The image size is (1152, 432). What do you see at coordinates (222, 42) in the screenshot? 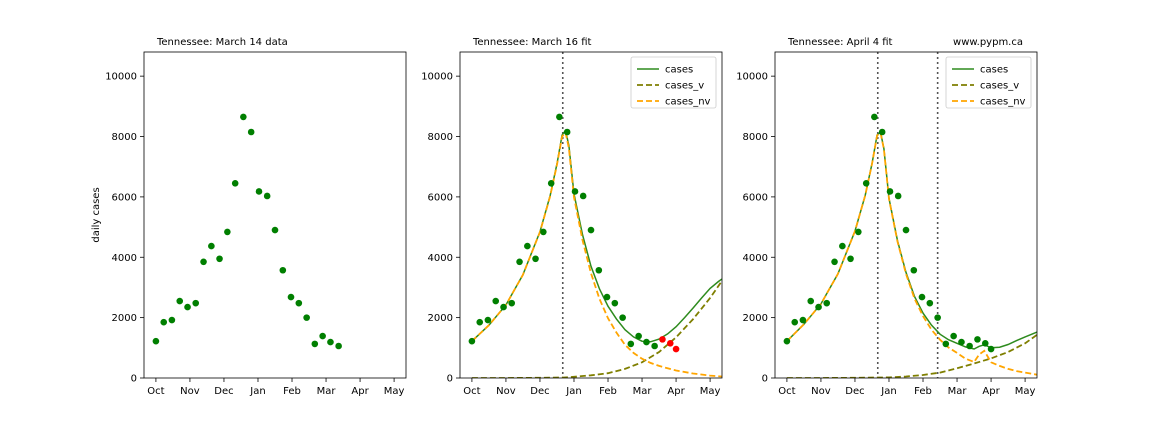
I see `panel-title: Tennessee: March 14 data` at bounding box center [222, 42].